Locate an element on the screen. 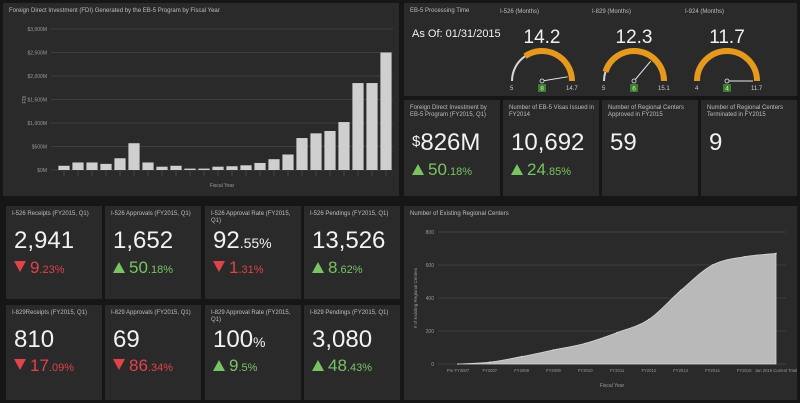 This screenshot has width=800, height=403. kpi-i829-3-tile: I-829 Pendings (FY2015, Q1) 3,080 48.43% is located at coordinates (352, 352).